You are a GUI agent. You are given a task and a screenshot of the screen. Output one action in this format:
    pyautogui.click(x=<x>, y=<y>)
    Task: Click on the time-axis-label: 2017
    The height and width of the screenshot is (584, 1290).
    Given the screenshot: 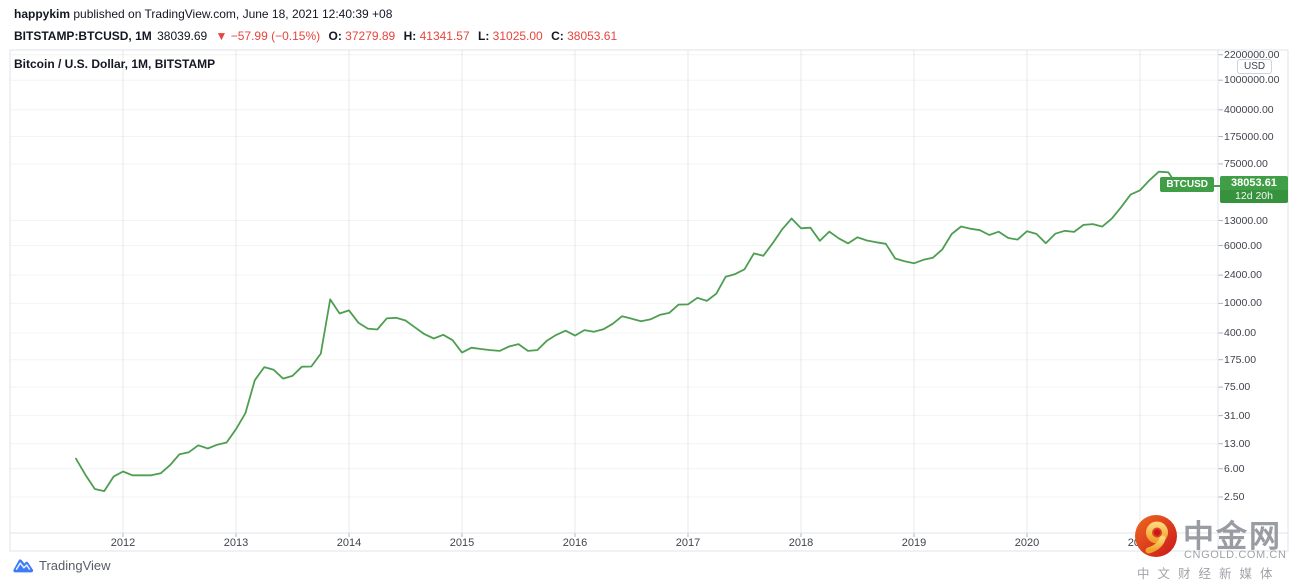 What is the action you would take?
    pyautogui.click(x=688, y=543)
    